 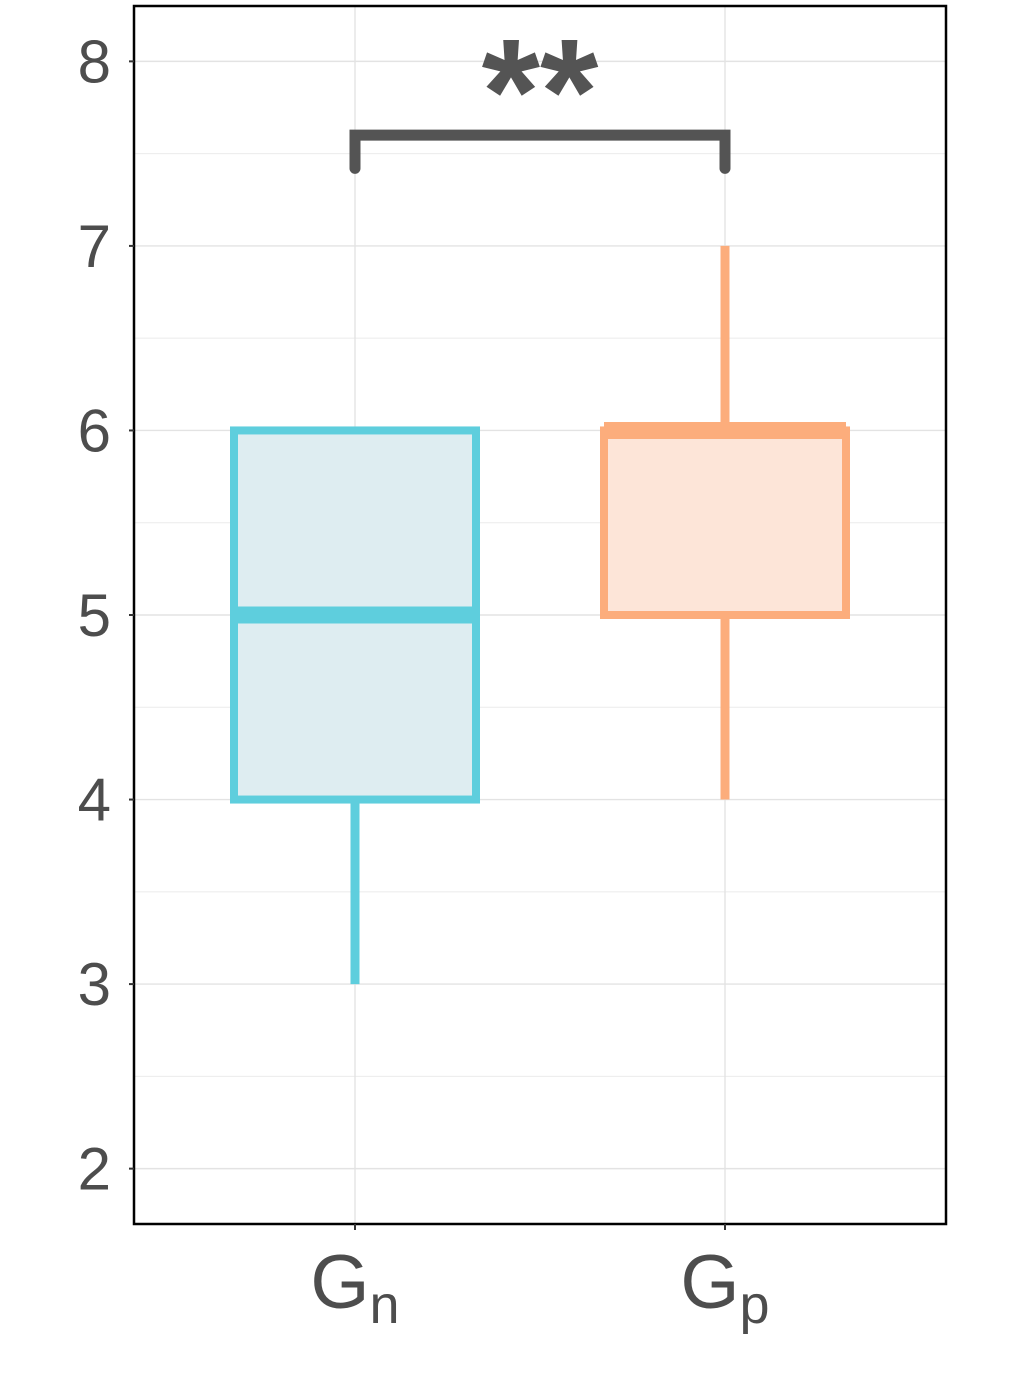 What do you see at coordinates (94, 430) in the screenshot?
I see `y-tick-label: 6` at bounding box center [94, 430].